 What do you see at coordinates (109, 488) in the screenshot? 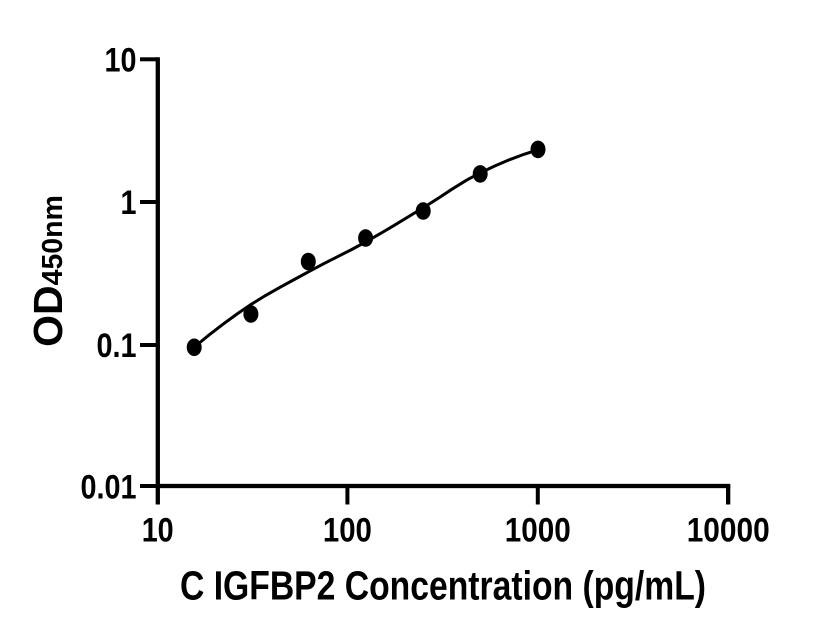
I see `svg-text: 0.01` at bounding box center [109, 488].